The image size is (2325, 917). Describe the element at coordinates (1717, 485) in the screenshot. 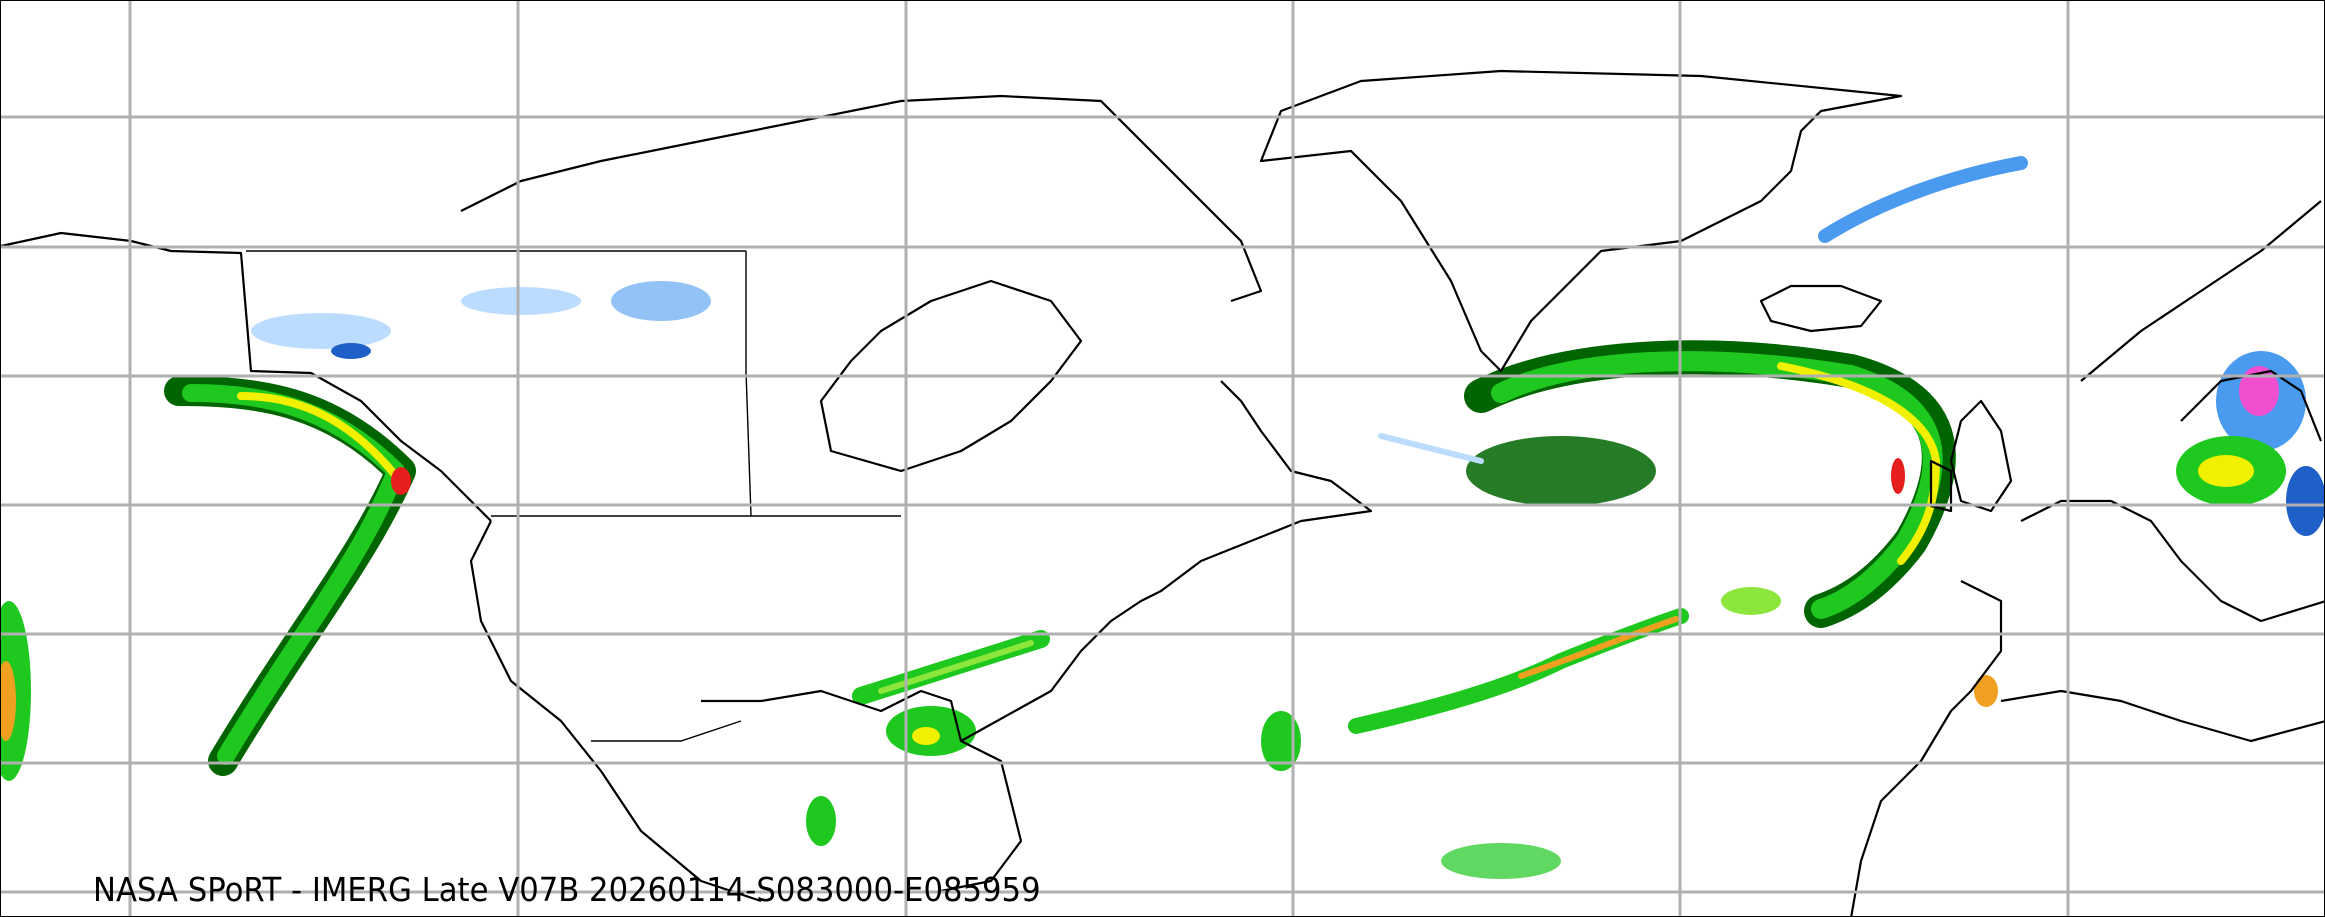

I see `precip-band-atlantic-arc-core` at that location.